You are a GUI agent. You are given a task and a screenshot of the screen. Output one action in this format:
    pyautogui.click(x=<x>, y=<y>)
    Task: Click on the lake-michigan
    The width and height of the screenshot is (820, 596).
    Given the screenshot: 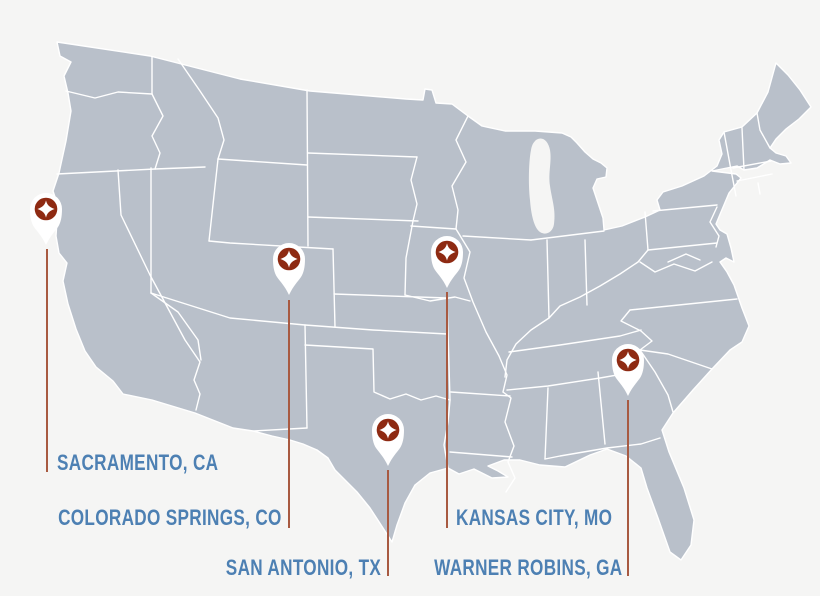 What is the action you would take?
    pyautogui.click(x=541, y=186)
    